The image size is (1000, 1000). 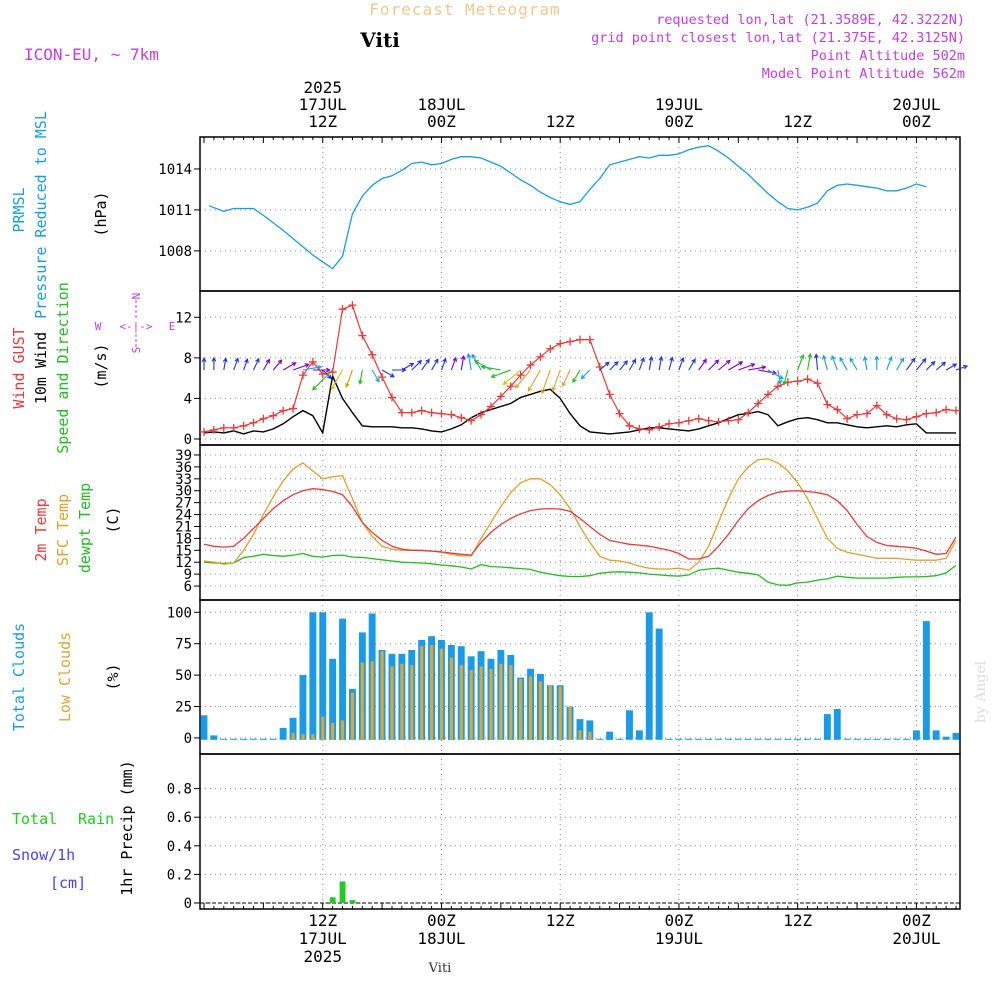 What do you see at coordinates (188, 359) in the screenshot?
I see `y-tick-label: 8` at bounding box center [188, 359].